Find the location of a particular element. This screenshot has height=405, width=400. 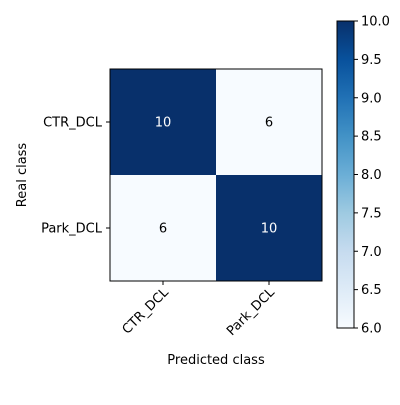

y-tick-label: Park_DCL is located at coordinates (72, 229).